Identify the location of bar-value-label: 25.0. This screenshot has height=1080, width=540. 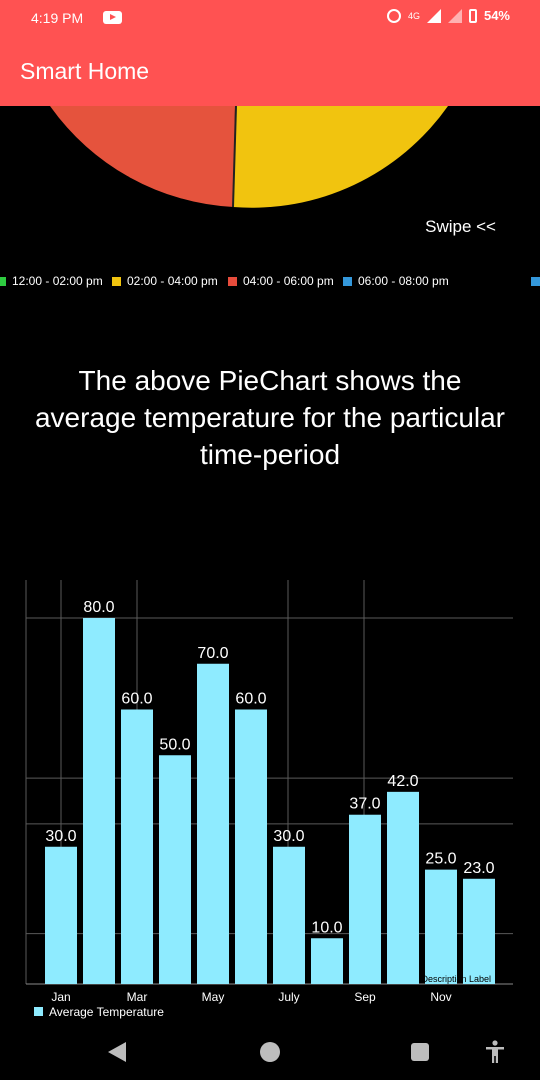
(440, 859).